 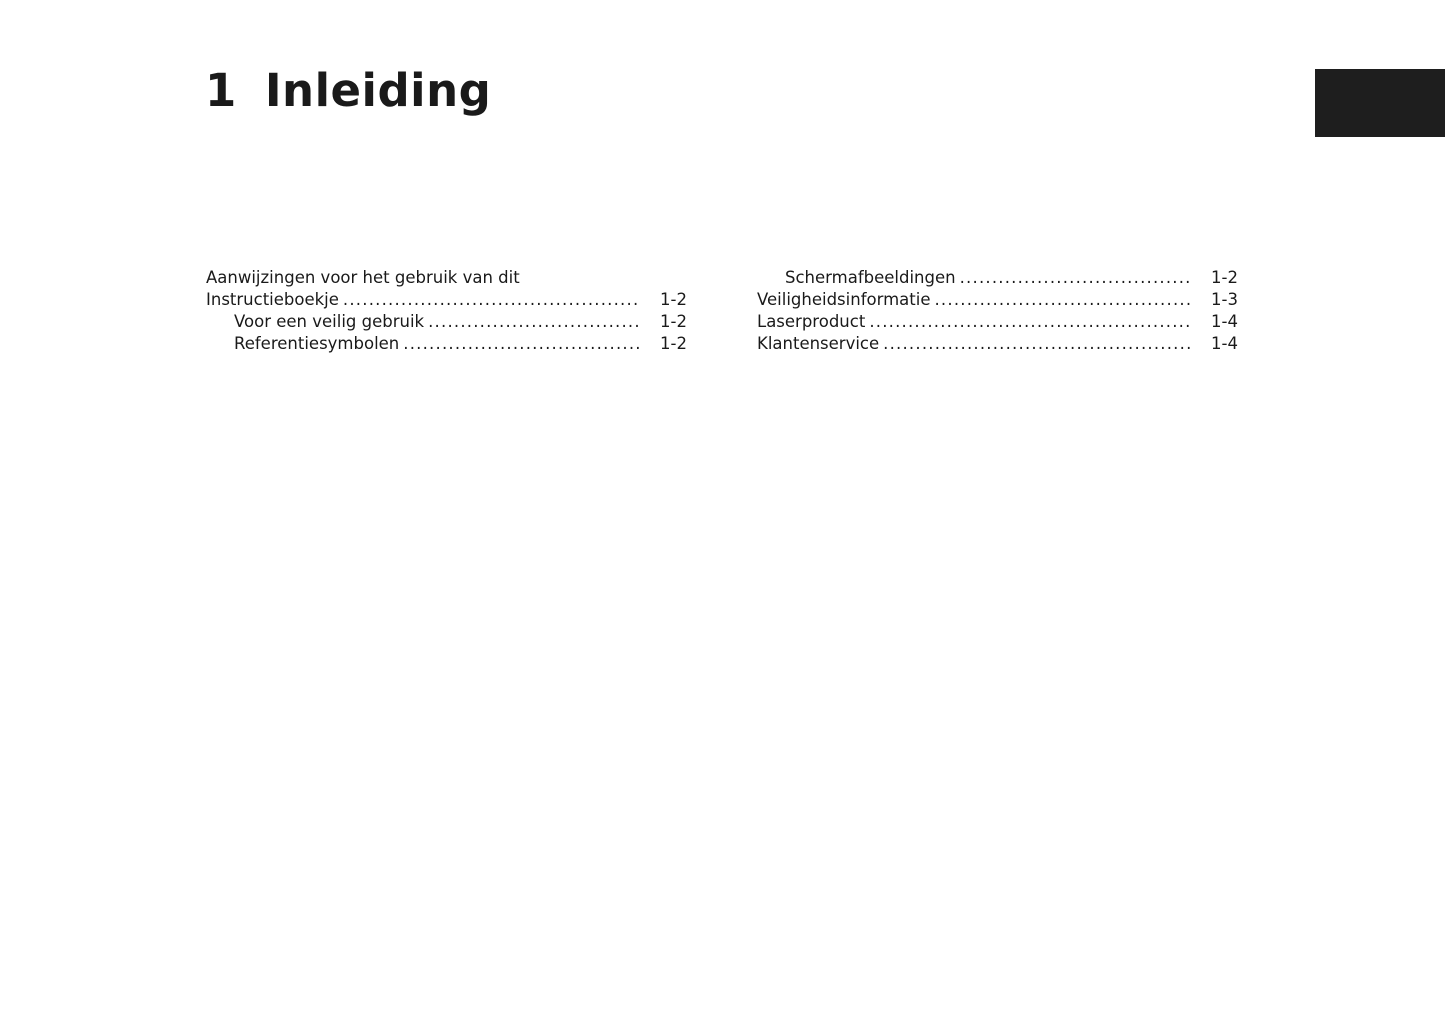 I want to click on toc-entry: Veiligheidsinformatie 1-3, so click(x=997, y=300).